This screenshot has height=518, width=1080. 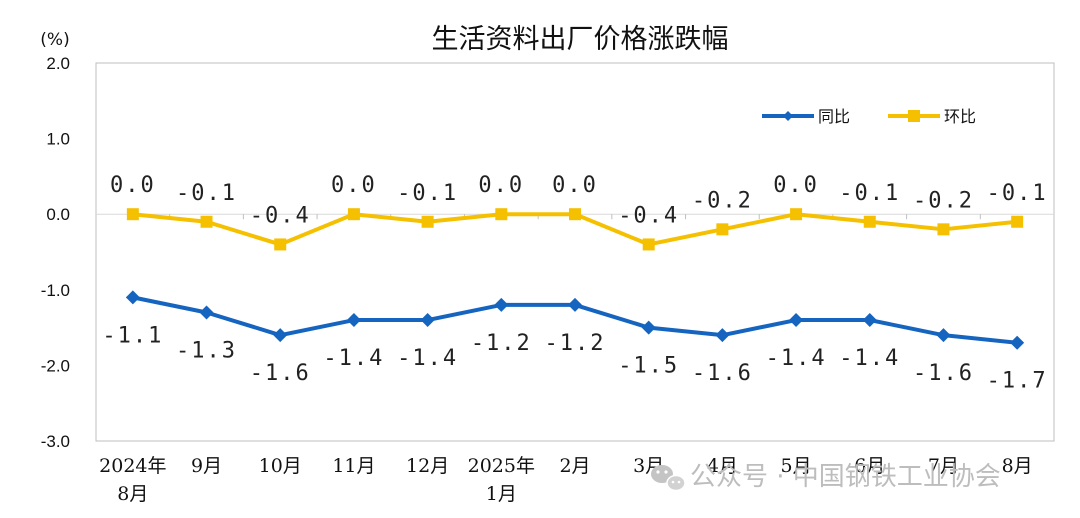 I want to click on x-tick-label: 9月, so click(x=206, y=466).